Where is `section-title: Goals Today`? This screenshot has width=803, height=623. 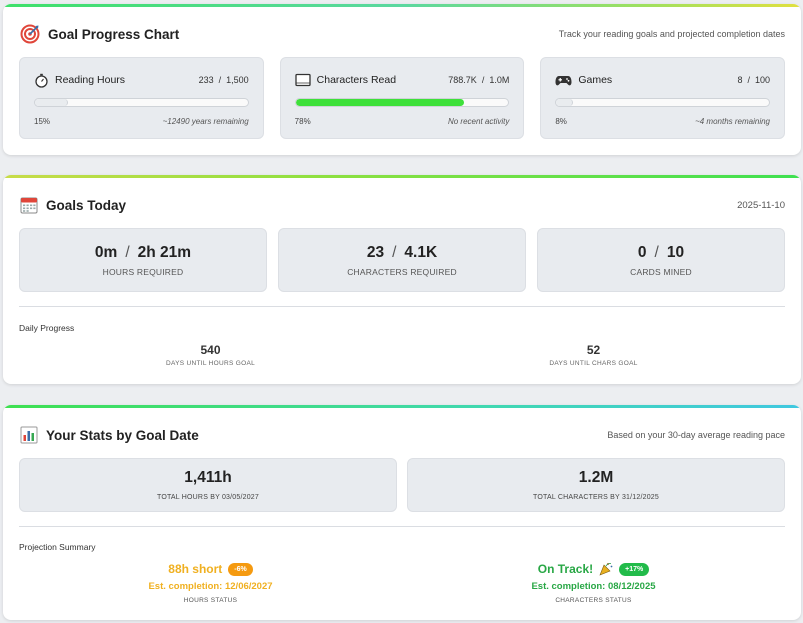 section-title: Goals Today is located at coordinates (86, 205).